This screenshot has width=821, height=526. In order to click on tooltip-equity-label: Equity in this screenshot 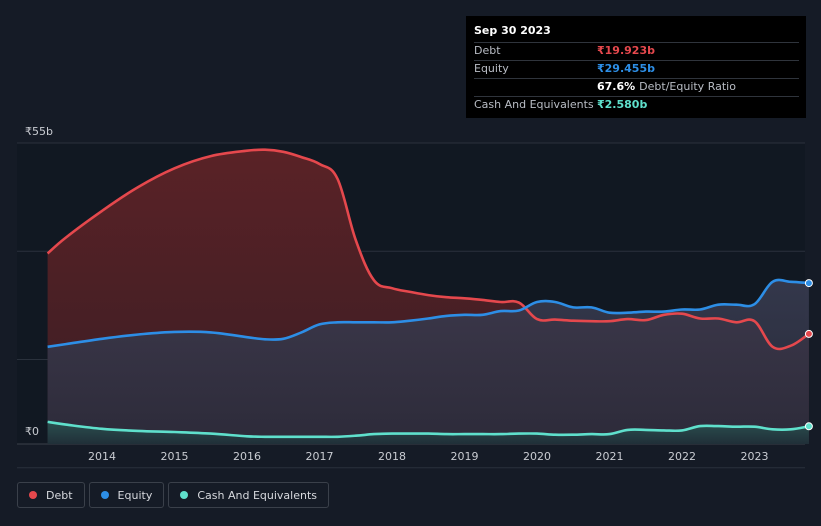, I will do `click(491, 68)`.